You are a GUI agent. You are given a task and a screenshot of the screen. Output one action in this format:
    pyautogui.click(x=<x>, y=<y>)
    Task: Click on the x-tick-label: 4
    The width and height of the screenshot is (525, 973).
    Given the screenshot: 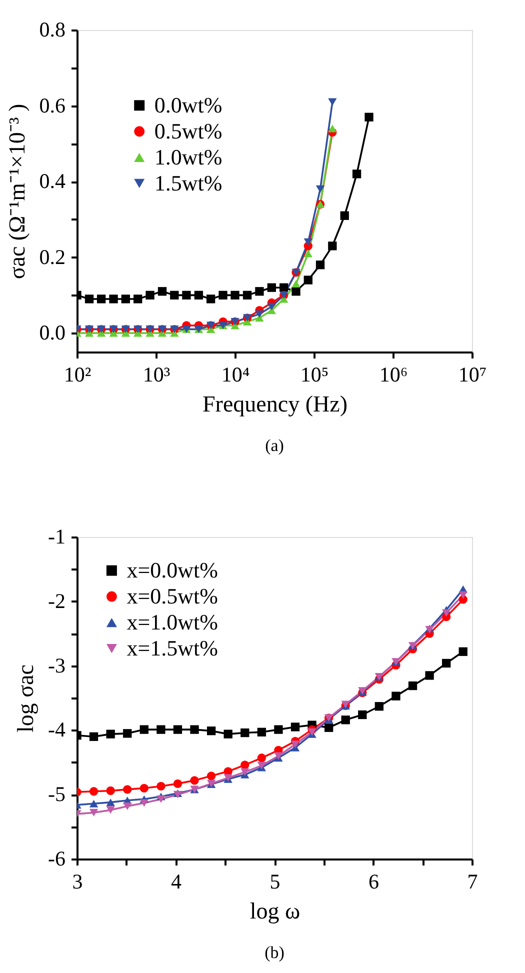 What is the action you would take?
    pyautogui.click(x=176, y=882)
    